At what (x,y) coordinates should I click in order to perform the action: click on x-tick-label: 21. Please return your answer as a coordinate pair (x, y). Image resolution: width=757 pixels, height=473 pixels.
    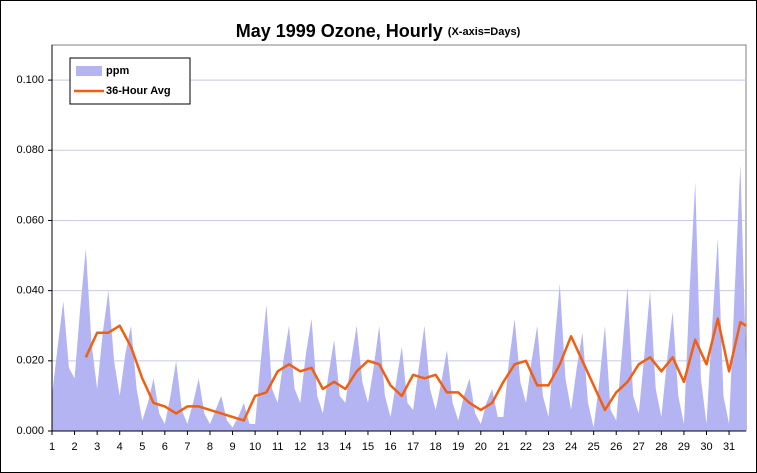
    Looking at the image, I should click on (503, 447).